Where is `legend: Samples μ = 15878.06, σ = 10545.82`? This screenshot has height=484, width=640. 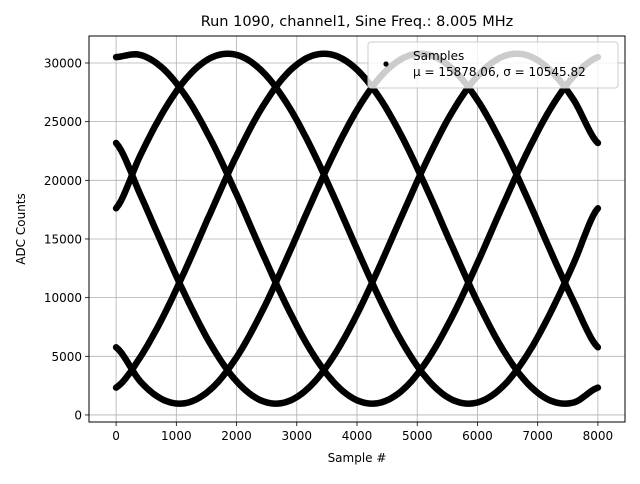
legend: Samples μ = 15878.06, σ = 10545.82 is located at coordinates (493, 65).